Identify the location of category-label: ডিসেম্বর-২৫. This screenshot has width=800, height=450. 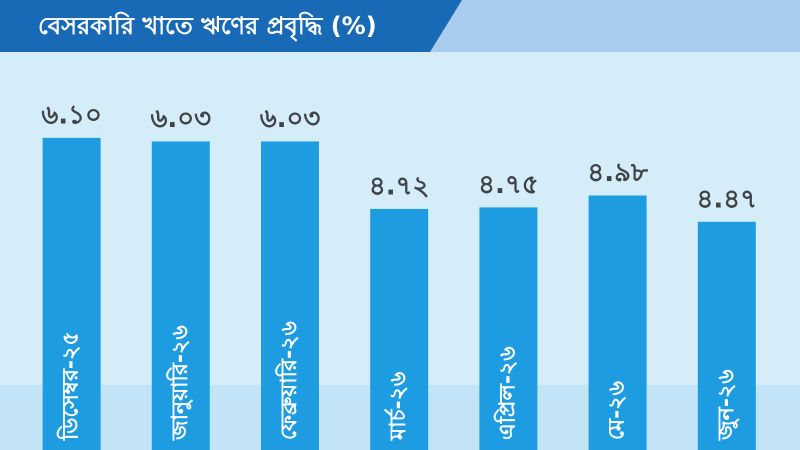
(70, 386).